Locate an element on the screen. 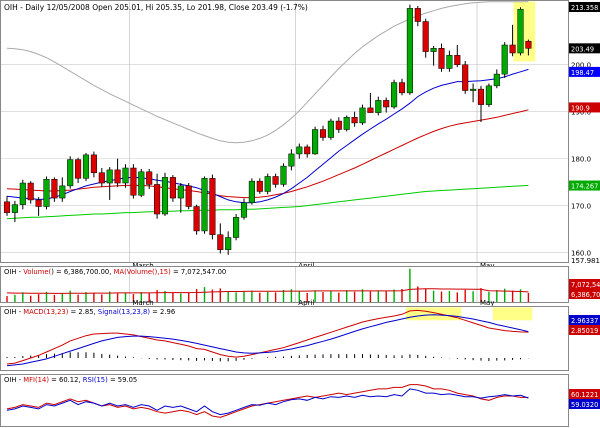 Image resolution: width=600 pixels, height=428 pixels. volume-badges: 7,072,54 6,386,70 is located at coordinates (584, 289).